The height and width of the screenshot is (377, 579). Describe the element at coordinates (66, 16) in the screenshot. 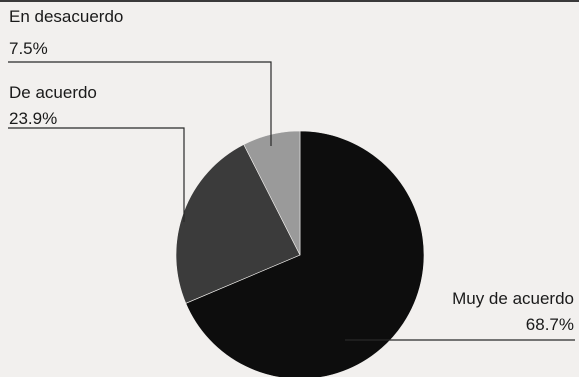

I see `slice-label-en-desacuerdo: En desacuerdo` at that location.